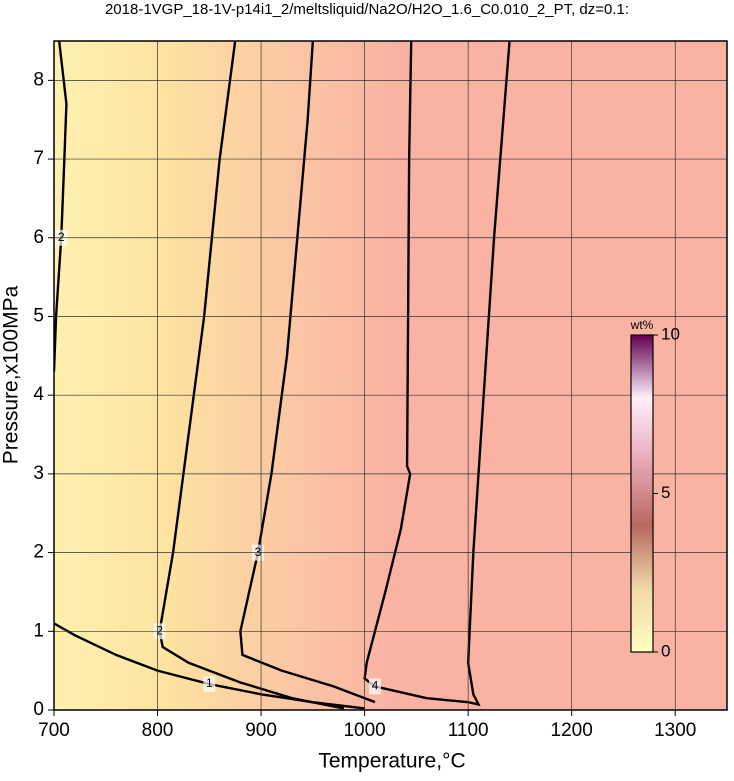 The width and height of the screenshot is (734, 781). What do you see at coordinates (675, 730) in the screenshot?
I see `x-tick-label: 1300` at bounding box center [675, 730].